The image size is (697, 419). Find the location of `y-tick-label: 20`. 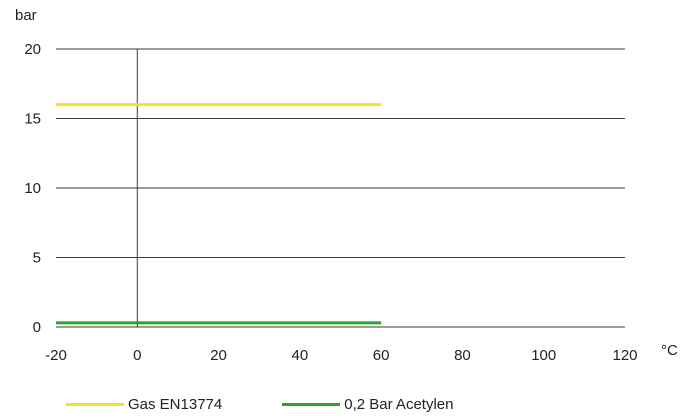

y-tick-label: 20 is located at coordinates (32, 49).